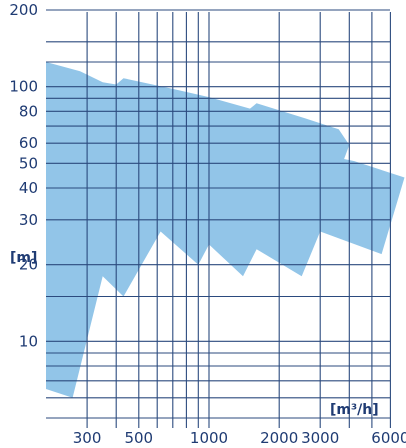 The image size is (406, 448). What do you see at coordinates (23, 87) in the screenshot?
I see `y-tick-label: 100` at bounding box center [23, 87].